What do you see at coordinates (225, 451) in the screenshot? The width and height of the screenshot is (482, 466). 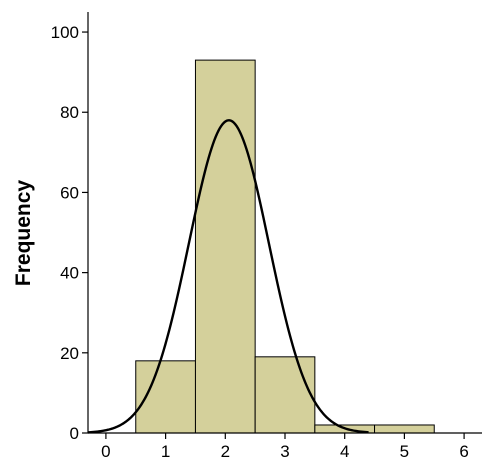 I see `x-tick-label: 2` at bounding box center [225, 451].